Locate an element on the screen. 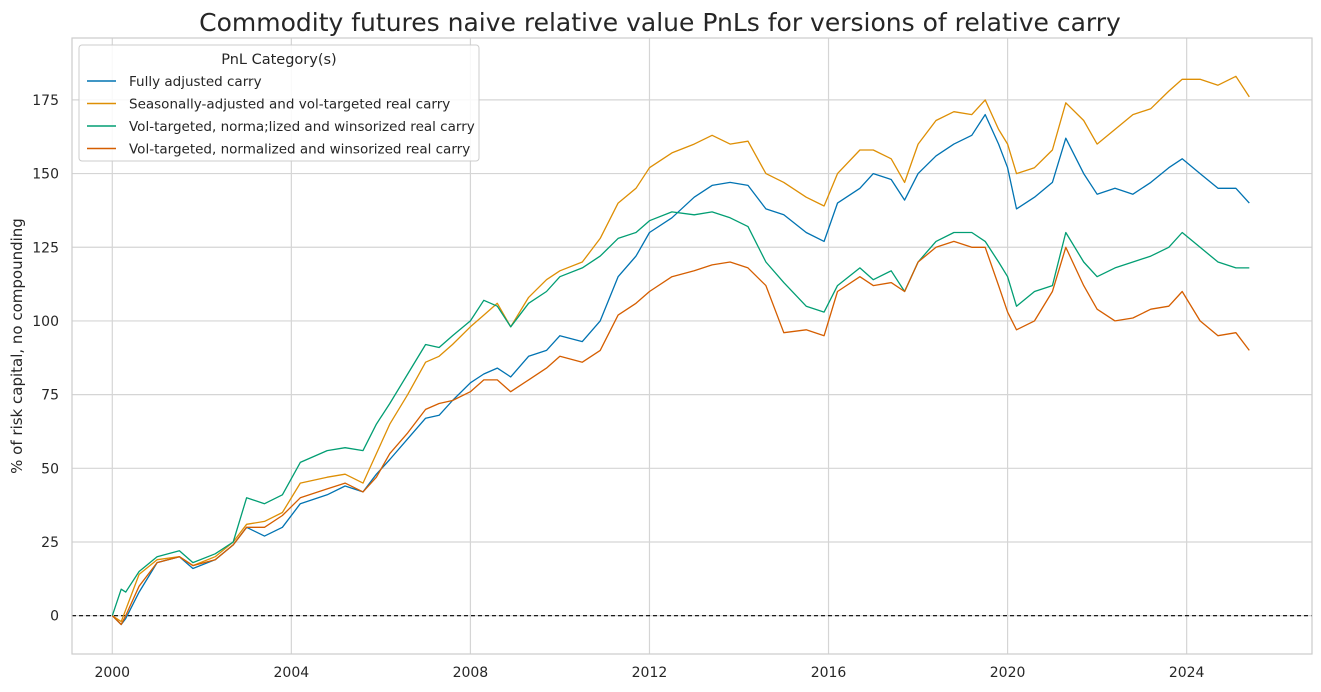 The image size is (1321, 692). x-axis-ticks: 2000 2004 2008 2012 2016 2020 2024 is located at coordinates (649, 673).